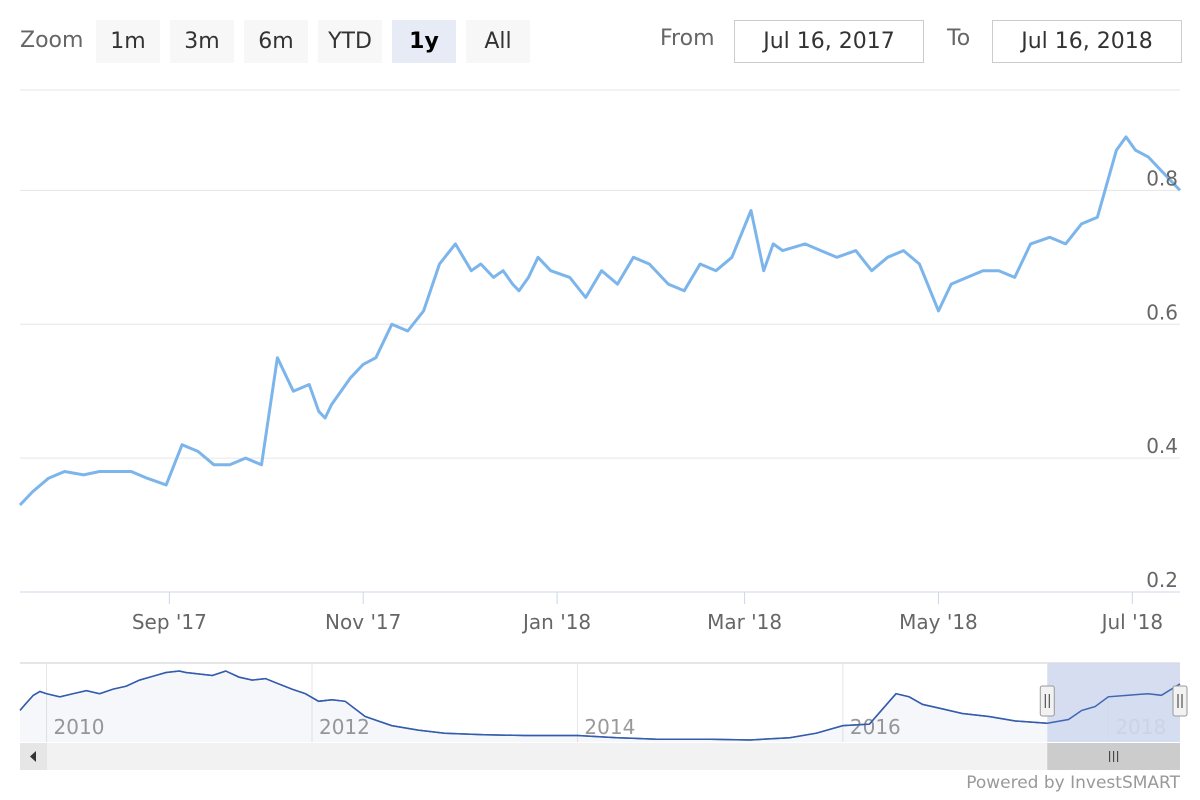 The height and width of the screenshot is (800, 1200). I want to click on x-tick-label: Mar '18, so click(744, 622).